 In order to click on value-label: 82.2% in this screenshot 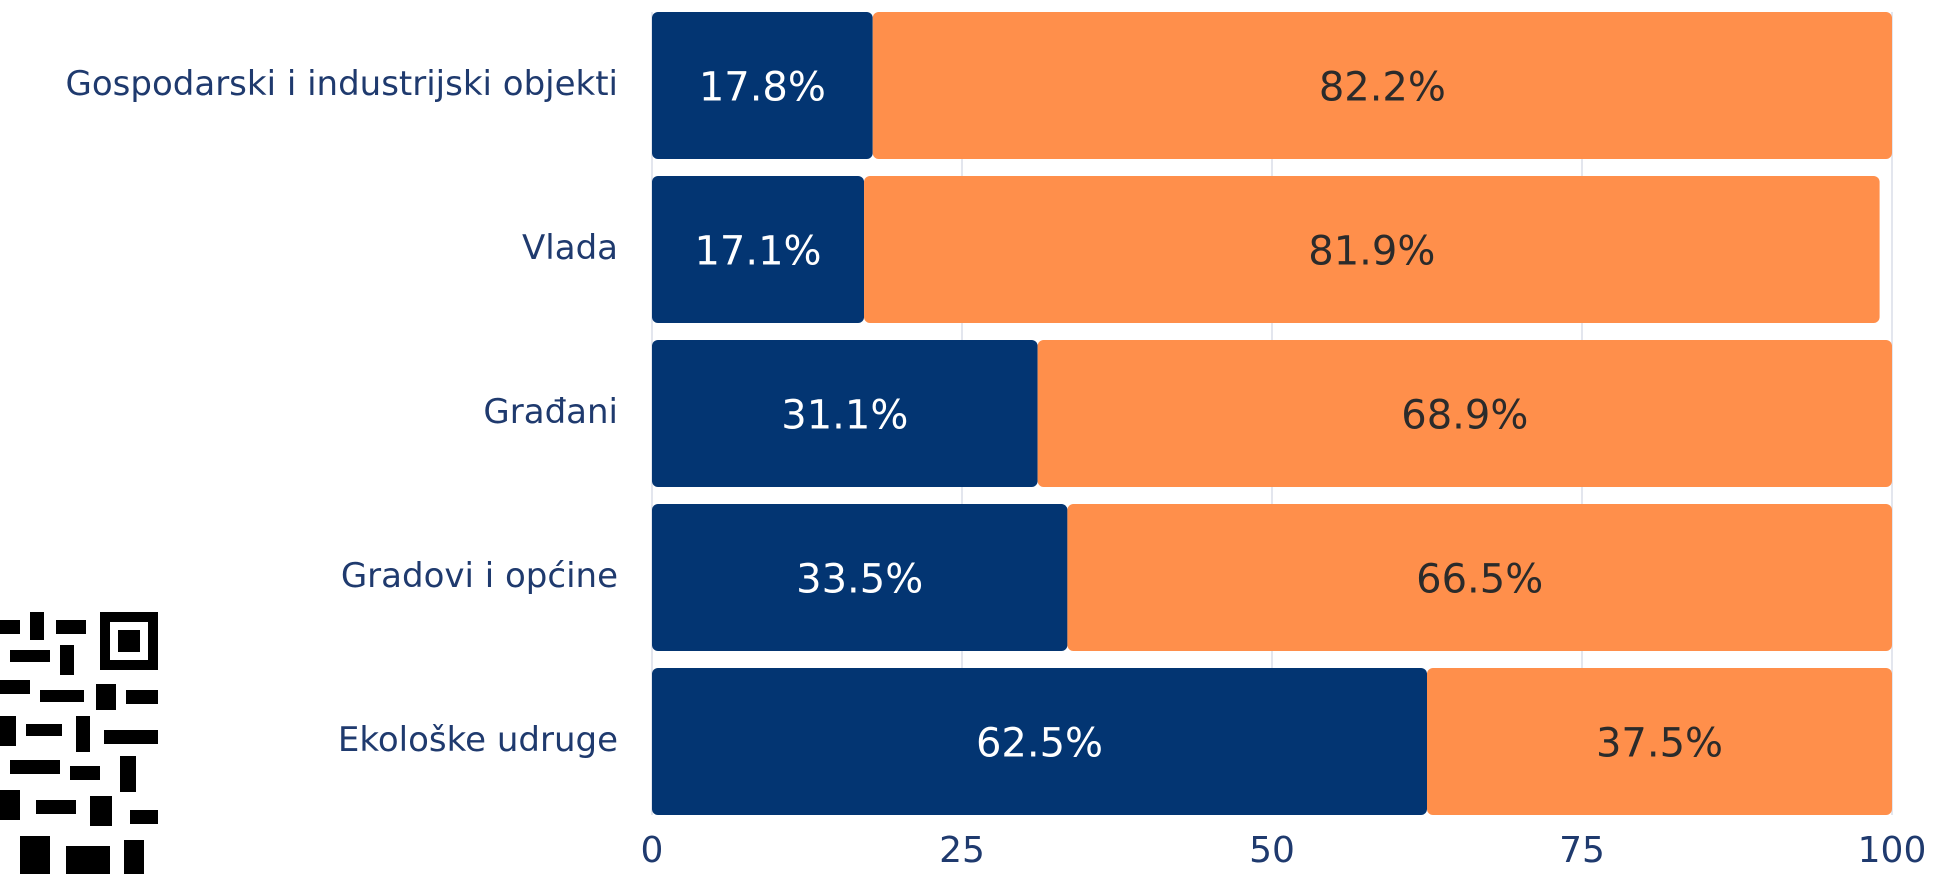, I will do `click(1382, 88)`.